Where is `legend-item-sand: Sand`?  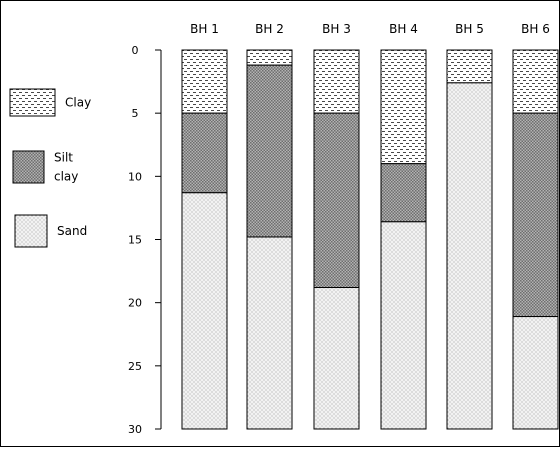 legend-item-sand: Sand is located at coordinates (50, 231).